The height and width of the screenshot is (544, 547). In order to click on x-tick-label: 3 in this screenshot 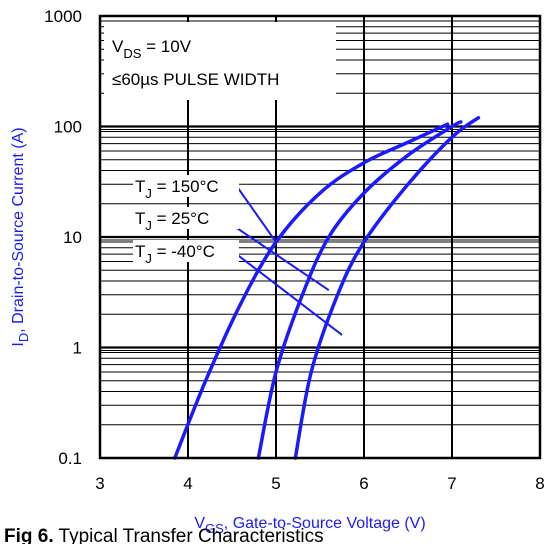, I will do `click(99, 483)`.